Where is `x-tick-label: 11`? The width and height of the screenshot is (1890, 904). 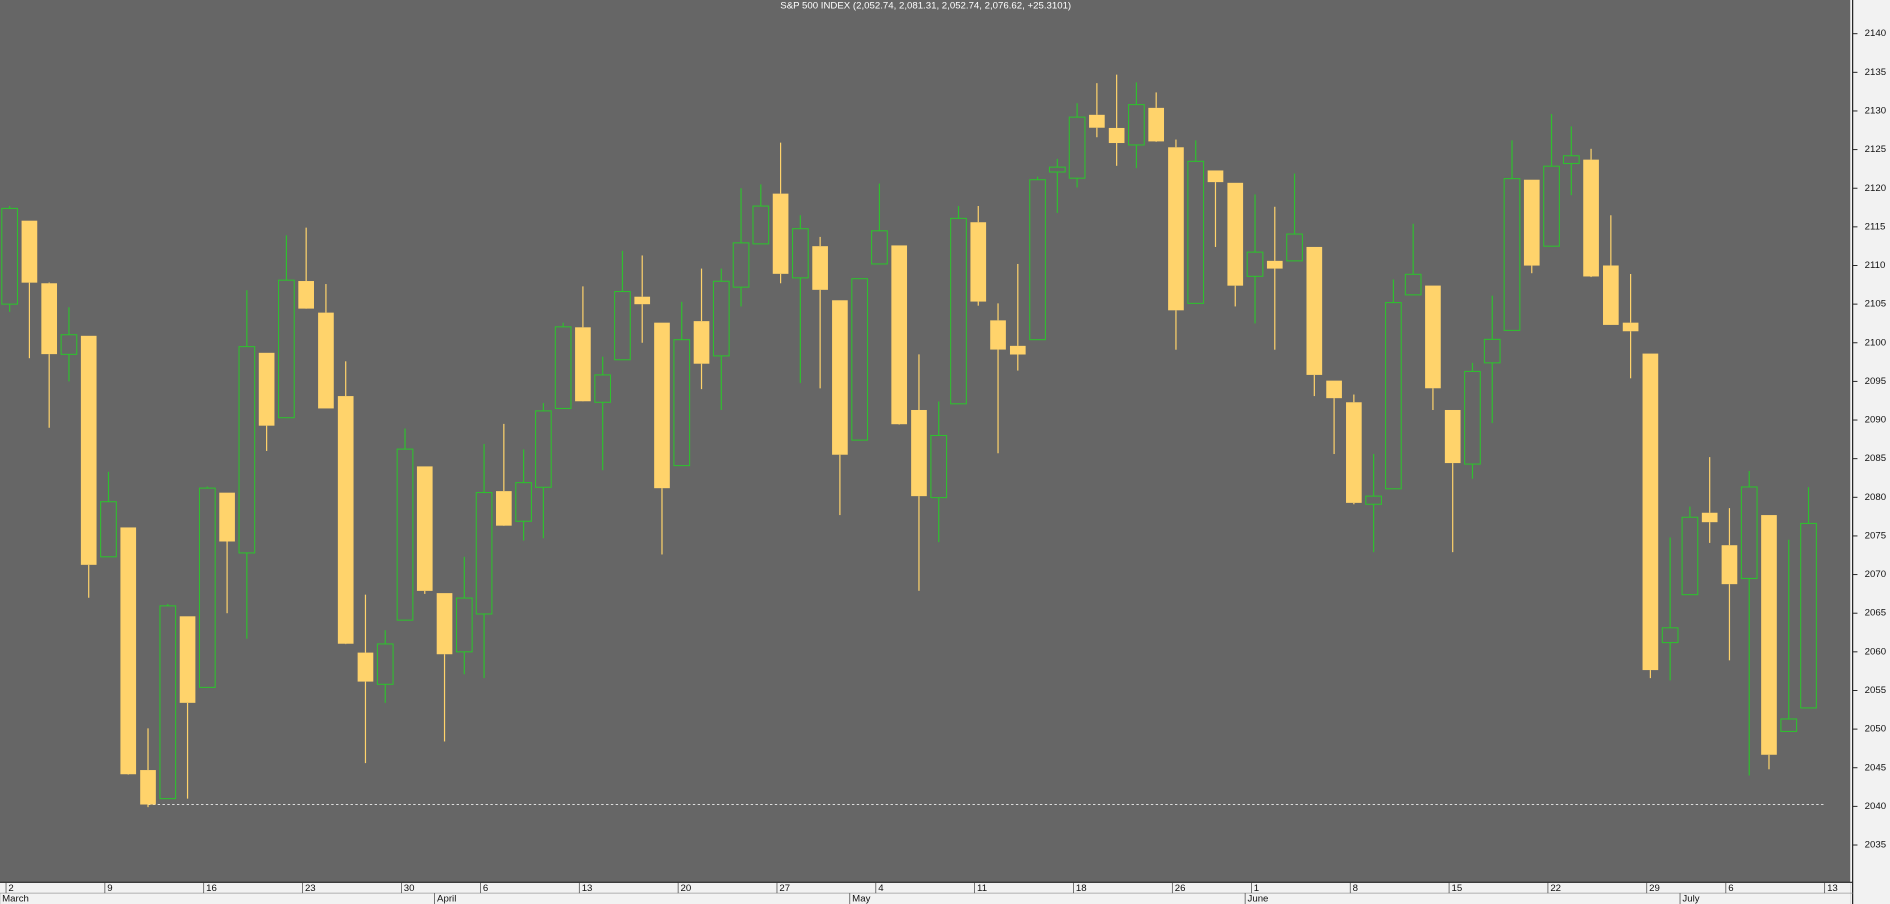 x-tick-label: 11 is located at coordinates (982, 888).